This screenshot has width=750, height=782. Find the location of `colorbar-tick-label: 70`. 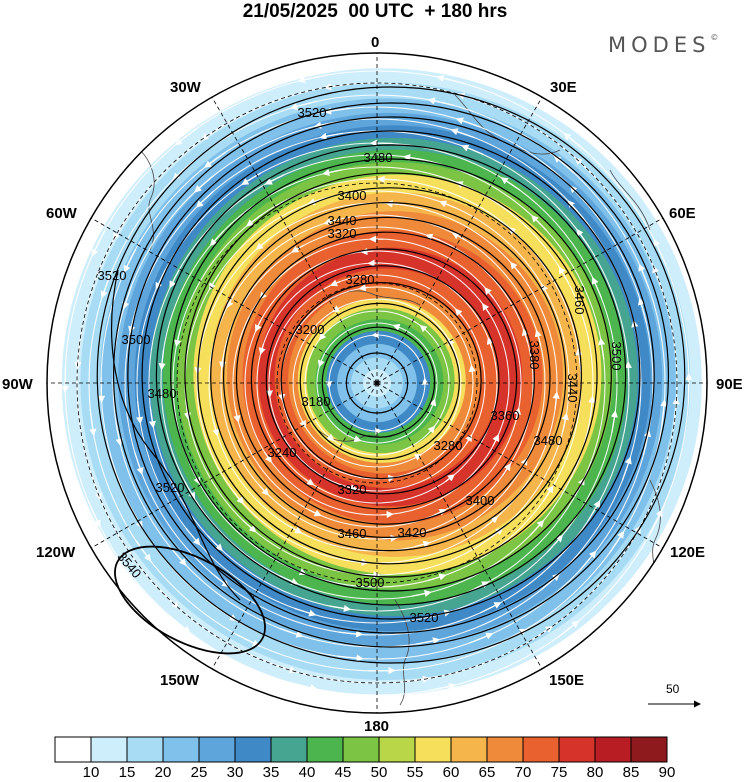

colorbar-tick-label: 70 is located at coordinates (523, 772).